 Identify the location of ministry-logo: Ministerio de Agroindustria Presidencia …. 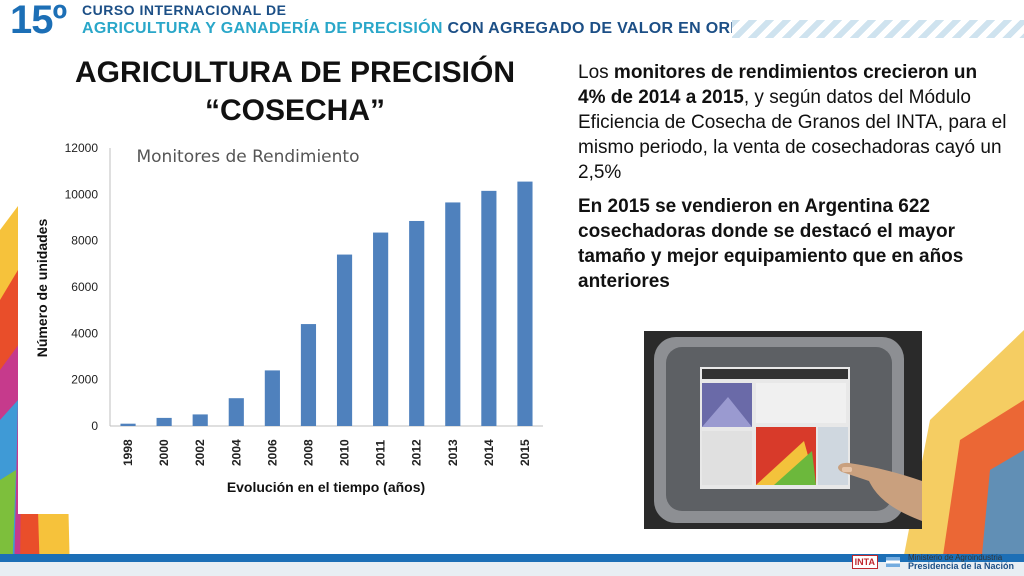
(961, 562).